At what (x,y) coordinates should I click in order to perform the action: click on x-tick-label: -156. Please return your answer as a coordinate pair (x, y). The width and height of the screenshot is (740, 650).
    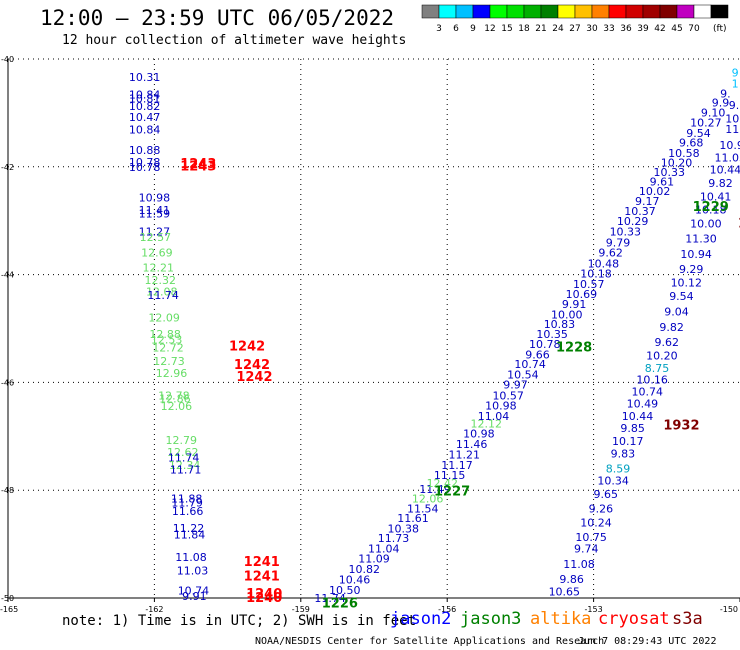
    Looking at the image, I should click on (447, 609).